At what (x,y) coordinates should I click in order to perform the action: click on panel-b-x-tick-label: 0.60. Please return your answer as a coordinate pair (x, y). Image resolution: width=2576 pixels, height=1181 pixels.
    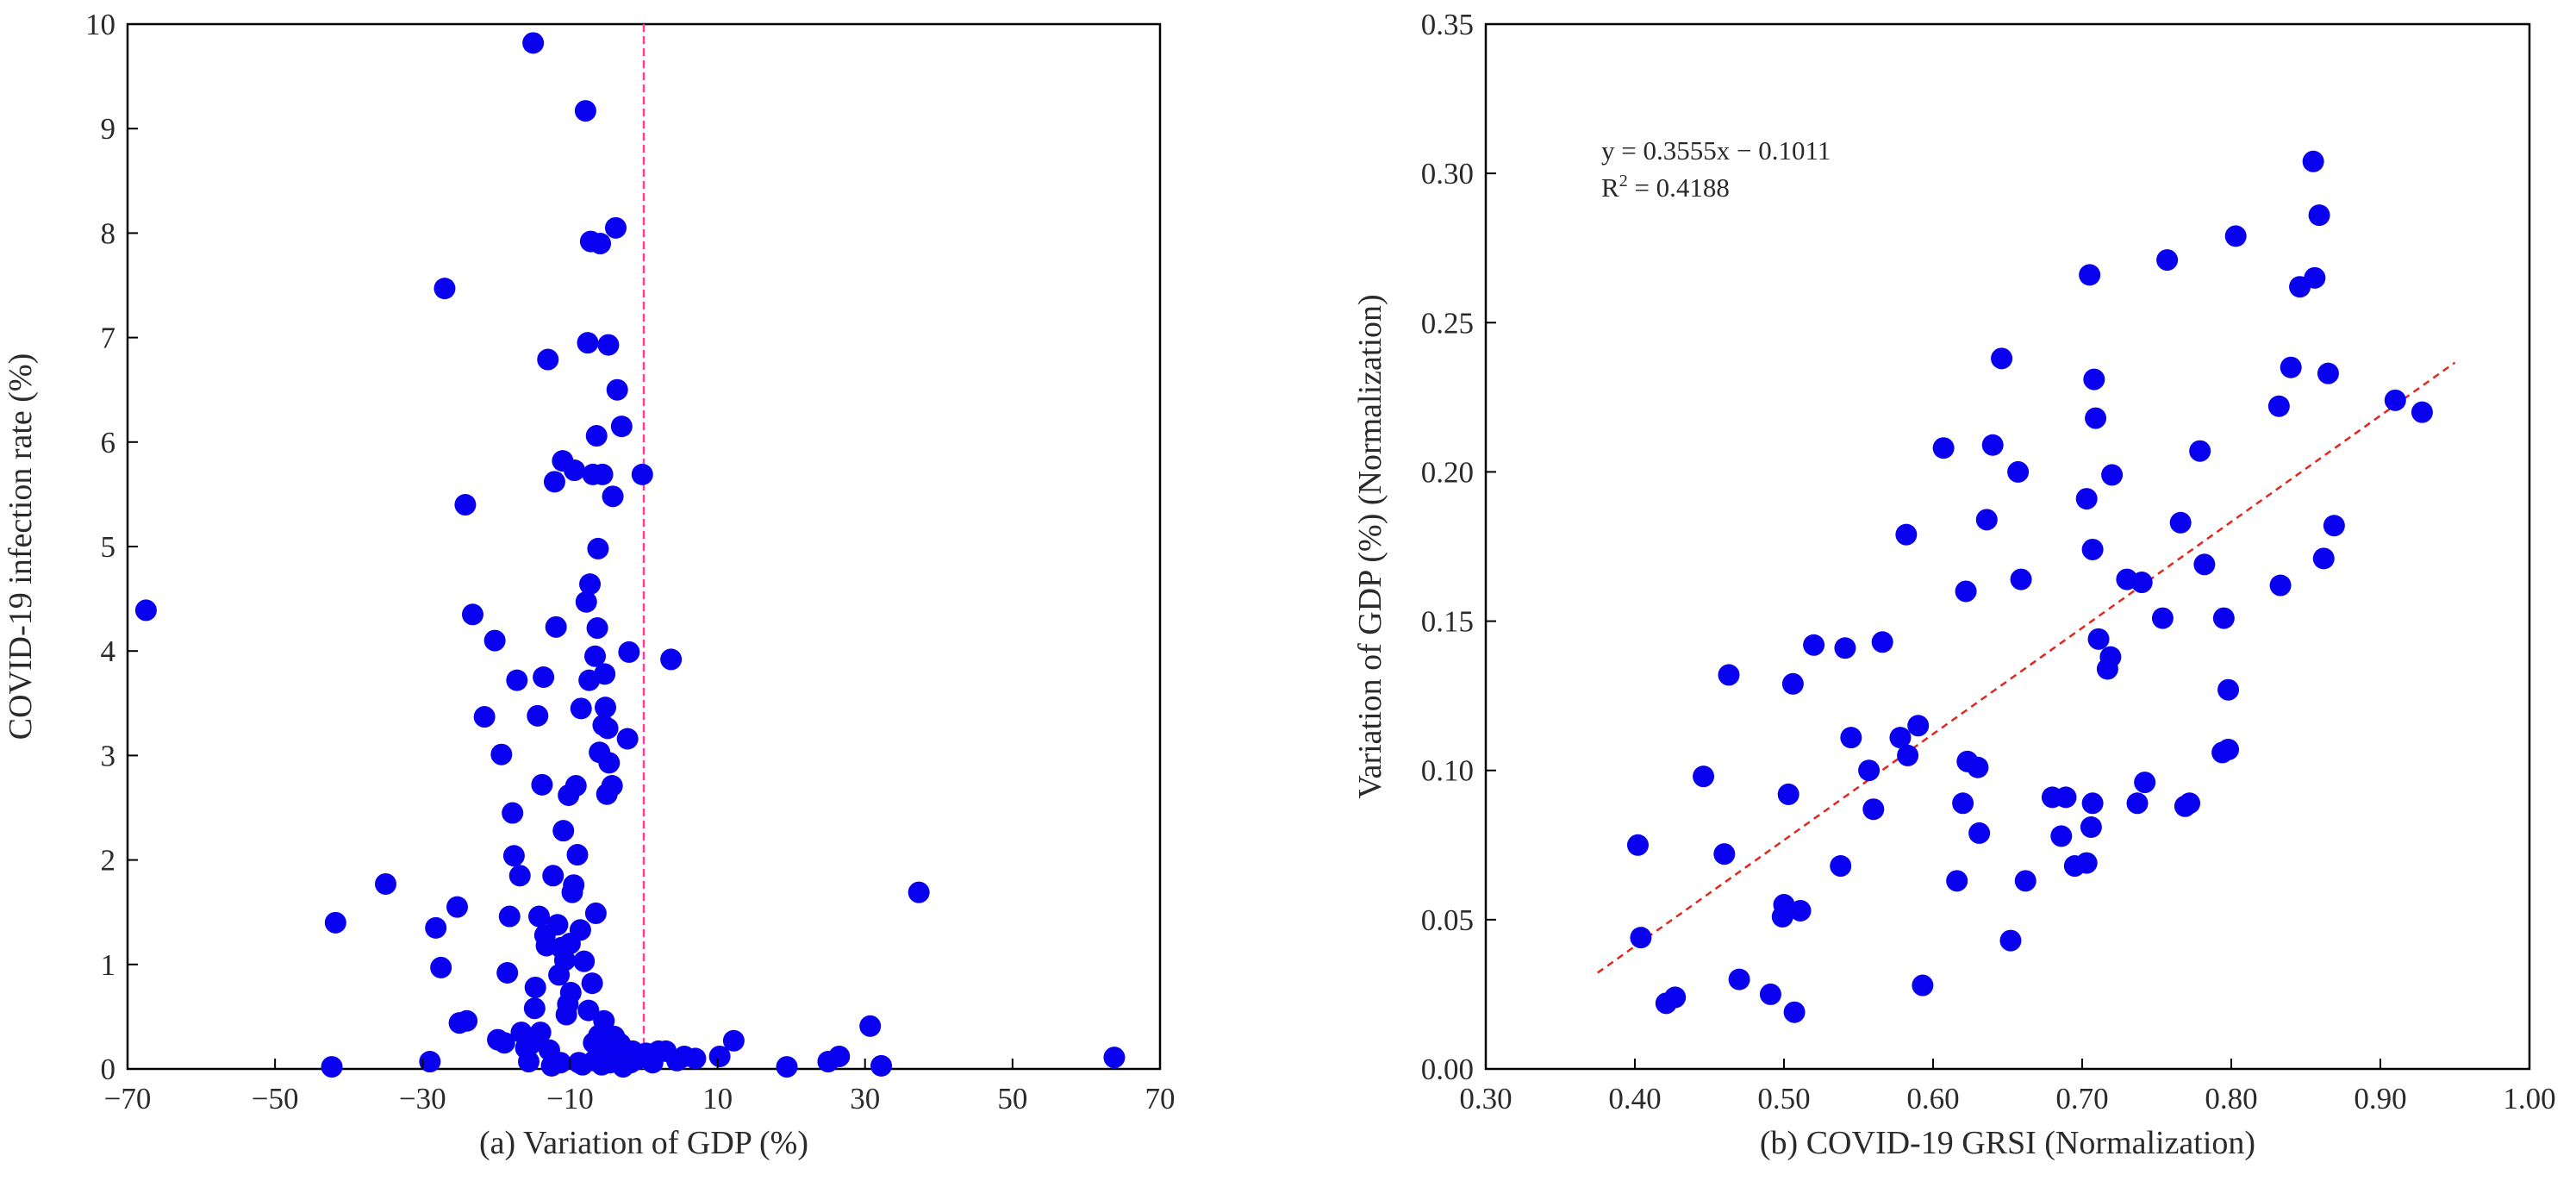
    Looking at the image, I should click on (1932, 1099).